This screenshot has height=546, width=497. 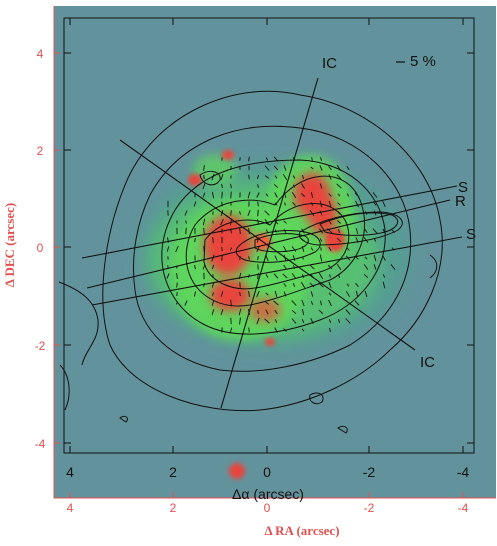 I want to click on outer-x-tick-label: -4, so click(x=463, y=508).